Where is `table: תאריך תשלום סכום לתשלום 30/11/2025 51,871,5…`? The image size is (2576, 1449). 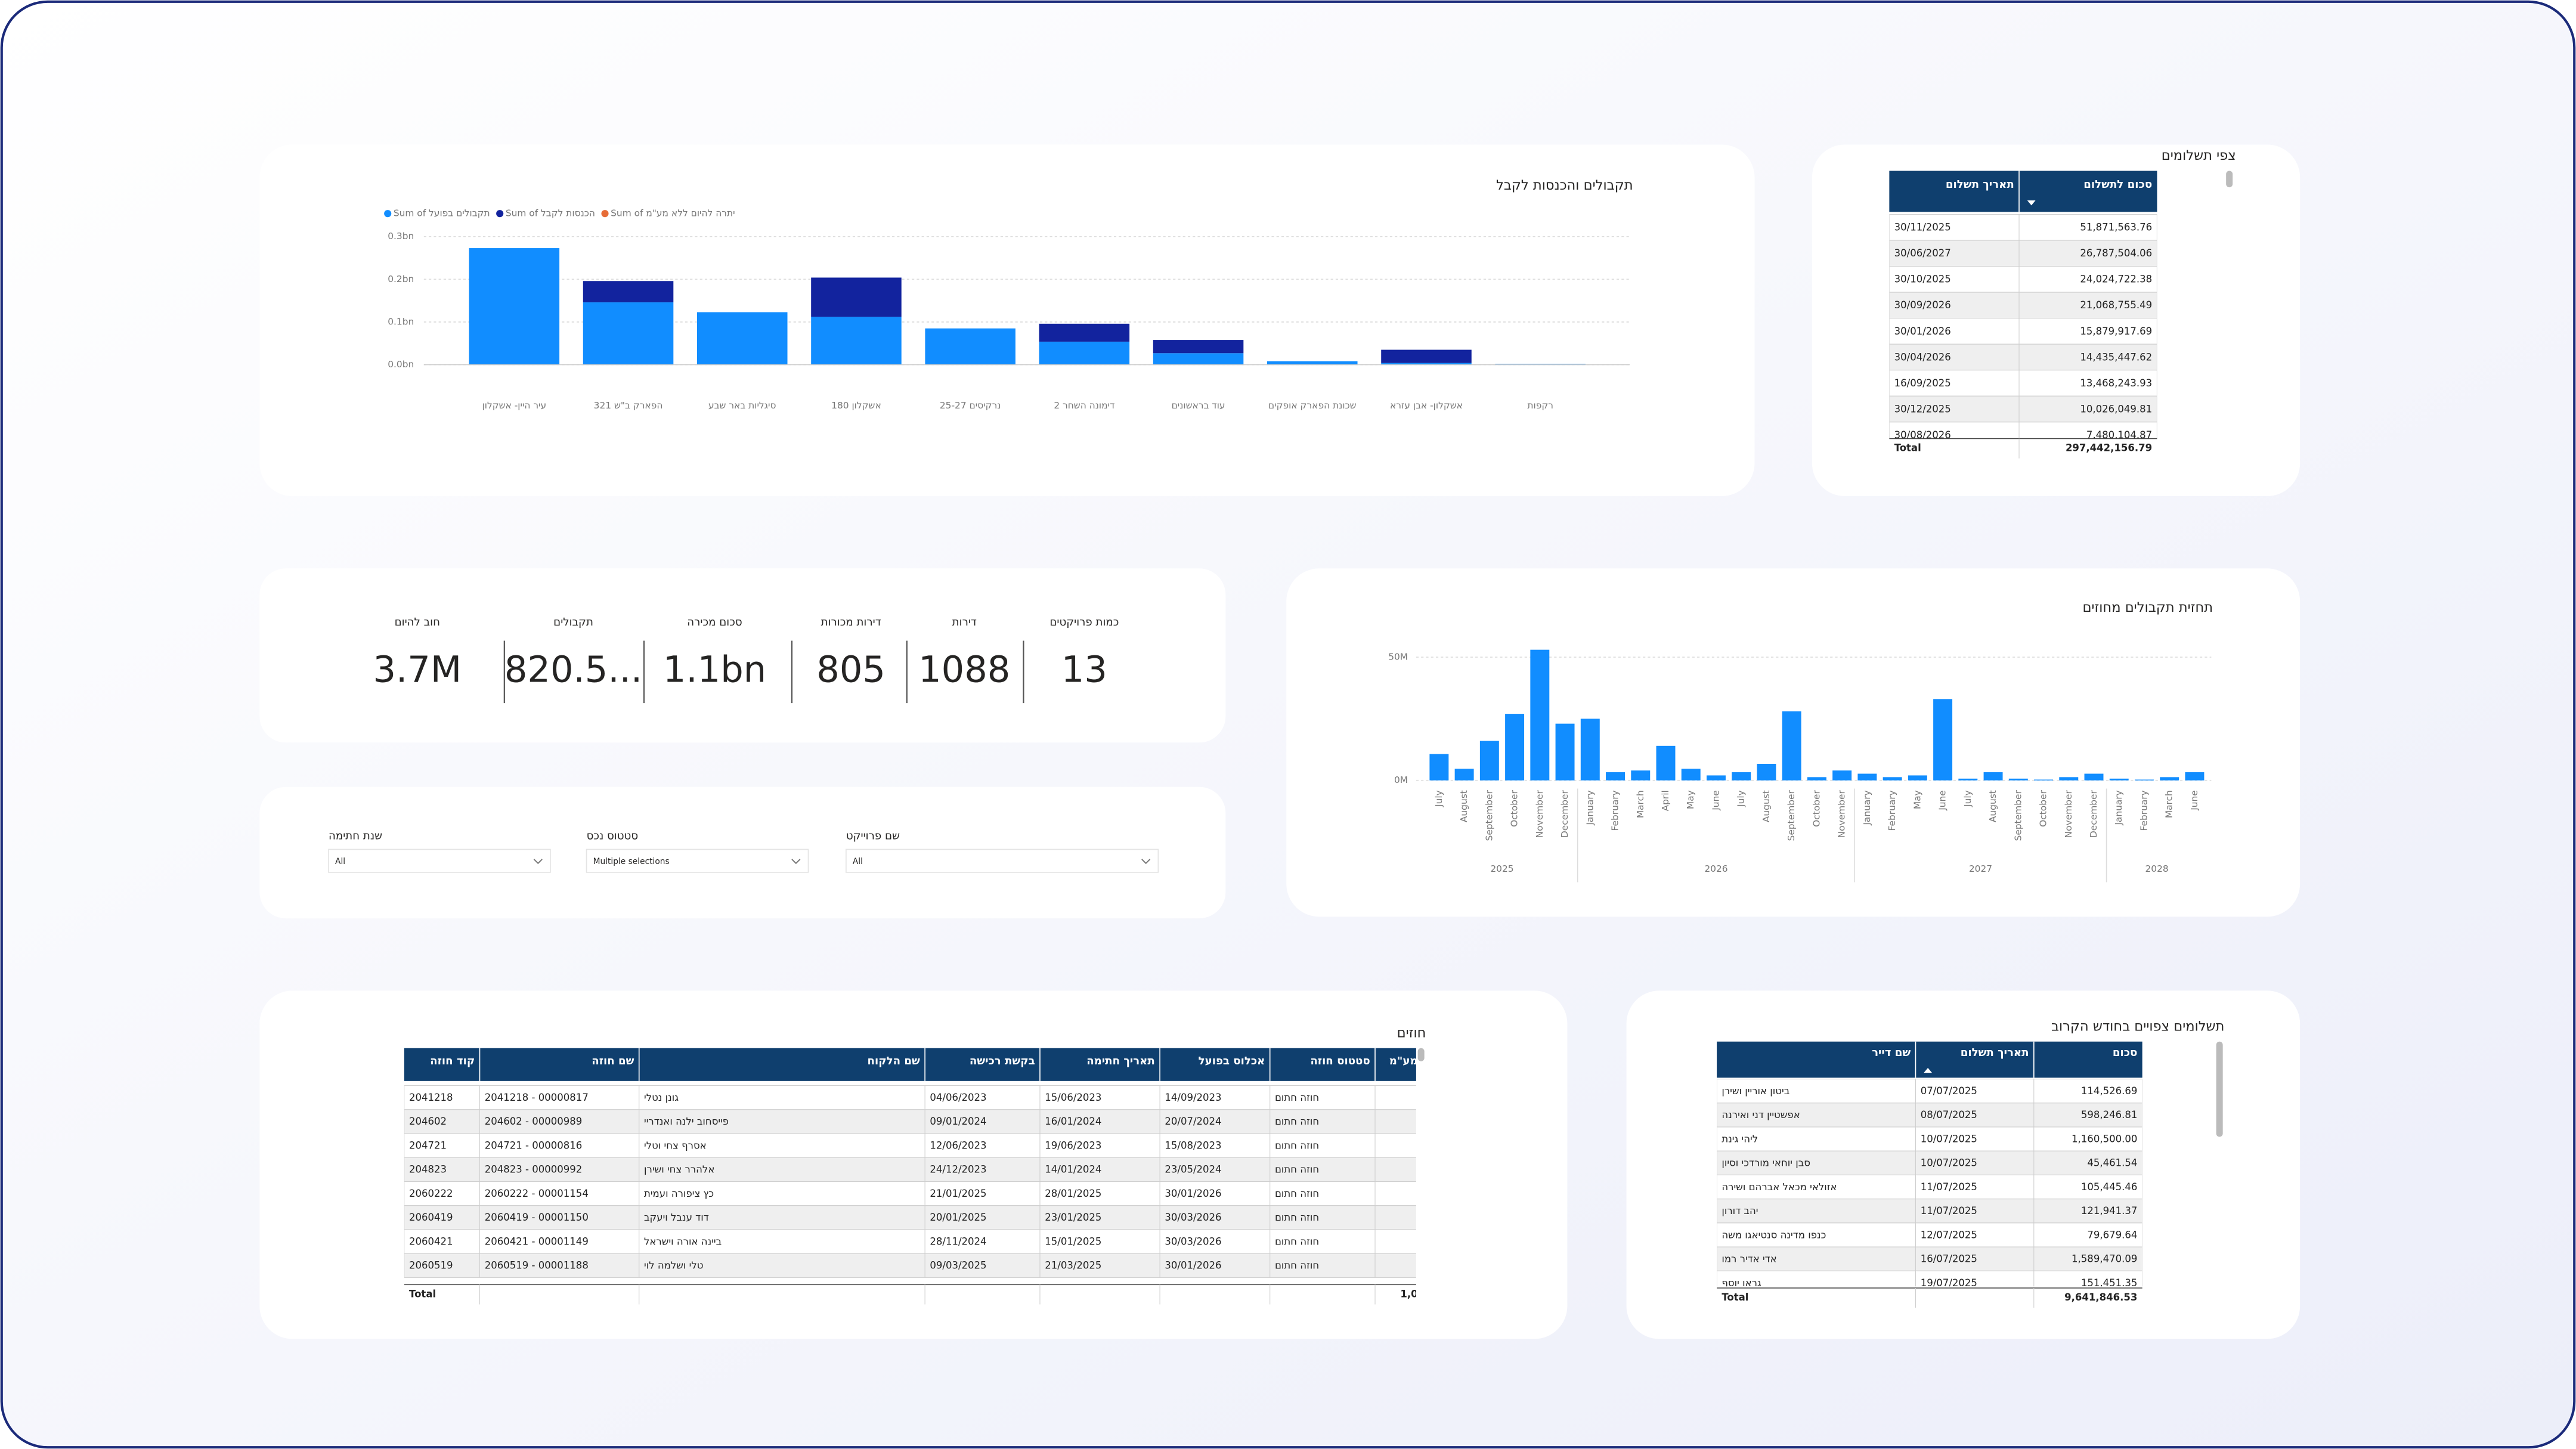
table: תאריך תשלום סכום לתשלום 30/11/2025 51,871,5… is located at coordinates (2023, 315).